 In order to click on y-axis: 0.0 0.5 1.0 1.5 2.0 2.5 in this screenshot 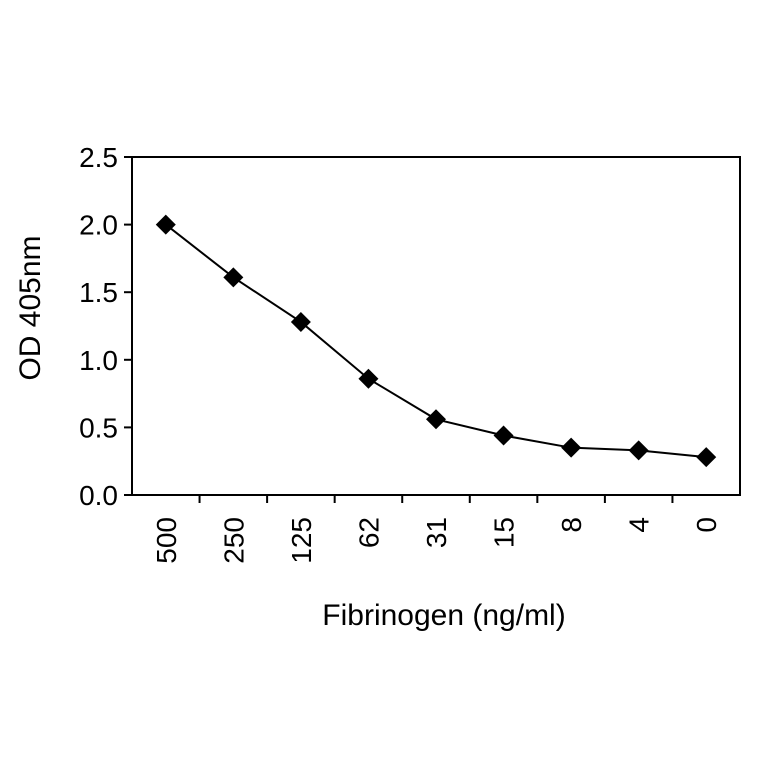, I will do `click(105, 326)`.